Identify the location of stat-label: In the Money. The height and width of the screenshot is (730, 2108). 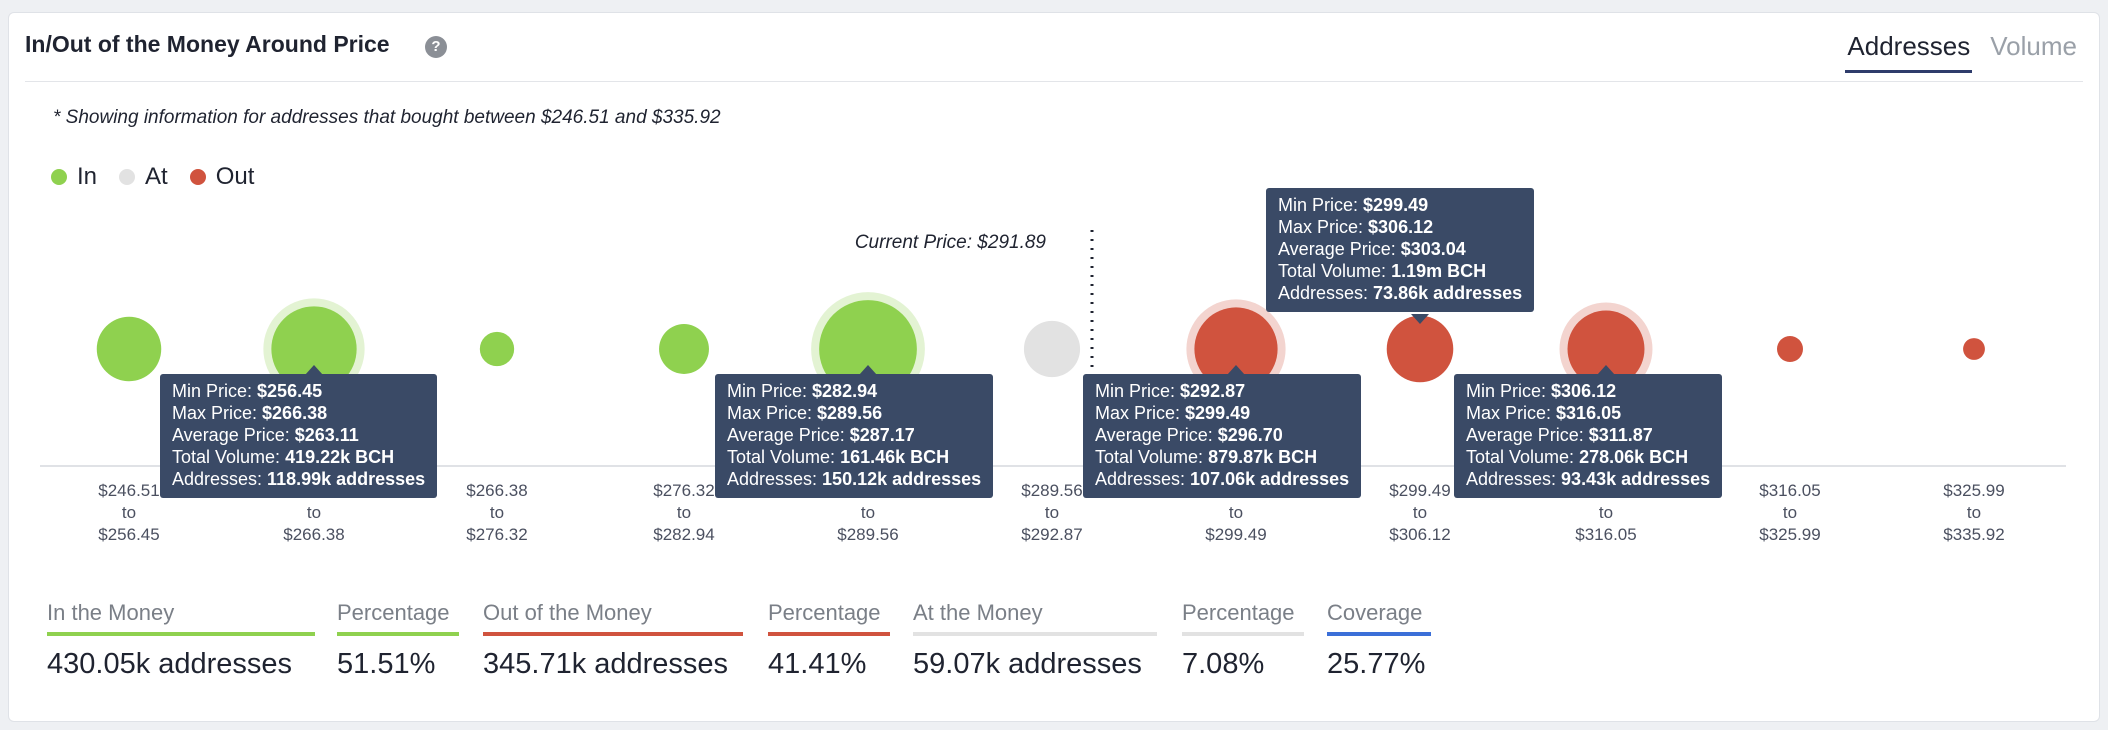
(181, 618).